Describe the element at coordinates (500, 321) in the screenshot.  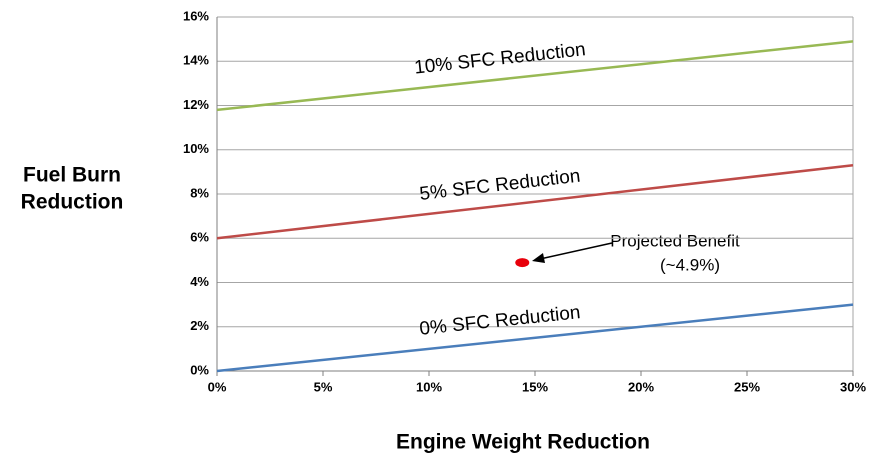
I see `series-label: 0% SFC Reduction` at that location.